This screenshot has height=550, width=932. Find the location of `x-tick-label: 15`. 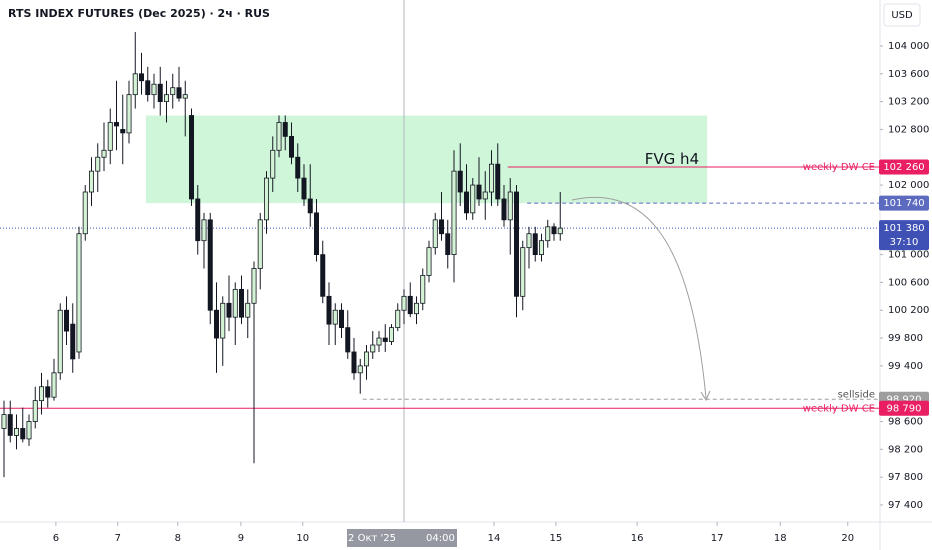

x-tick-label: 15 is located at coordinates (556, 538).